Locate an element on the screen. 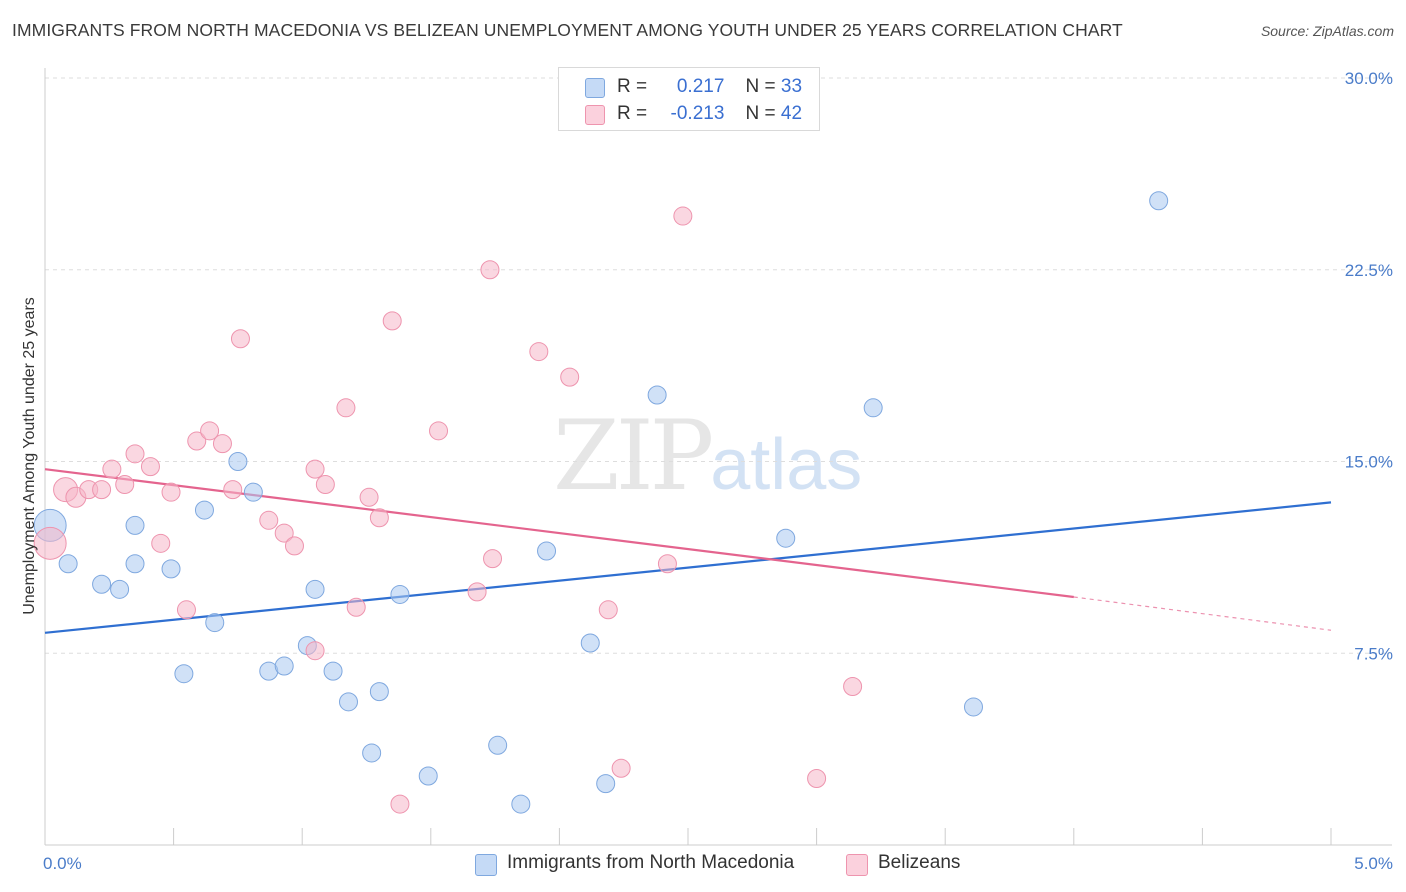  belizean-trend-line is located at coordinates (559, 533).